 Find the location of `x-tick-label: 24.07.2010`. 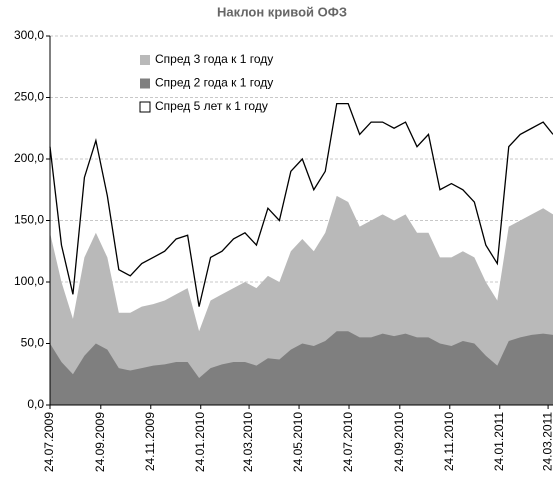

x-tick-label: 24.07.2010 is located at coordinates (348, 442).